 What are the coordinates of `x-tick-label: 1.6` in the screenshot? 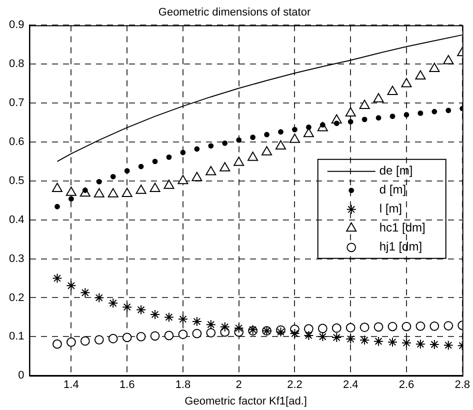 It's located at (127, 385).